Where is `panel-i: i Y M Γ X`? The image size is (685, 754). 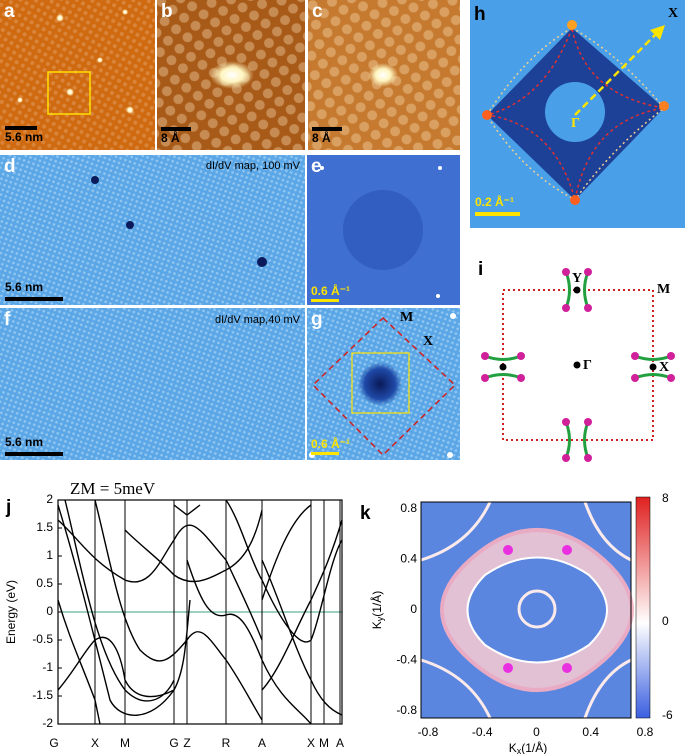
panel-i: i Y M Γ X is located at coordinates (576, 360).